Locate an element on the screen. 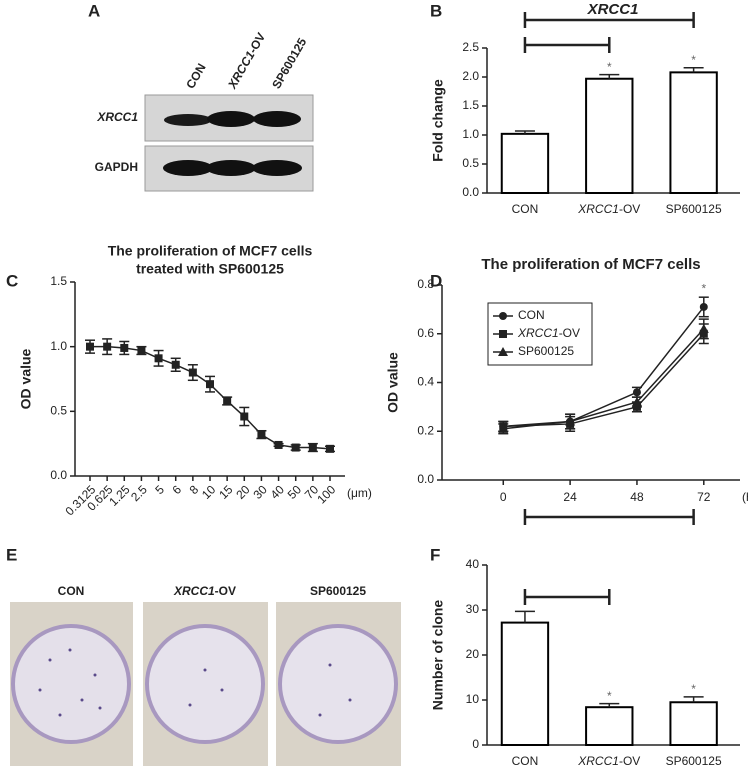 The height and width of the screenshot is (766, 748). dishes is located at coordinates (205, 684).